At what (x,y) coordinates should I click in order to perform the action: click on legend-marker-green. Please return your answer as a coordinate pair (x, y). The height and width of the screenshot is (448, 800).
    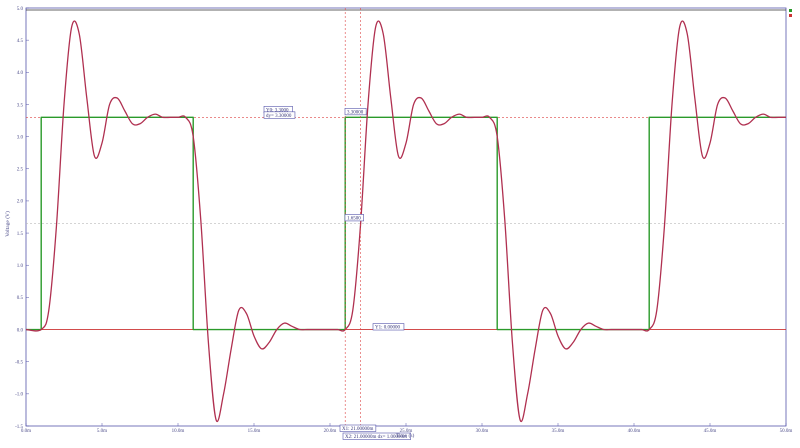
    Looking at the image, I should click on (790, 10).